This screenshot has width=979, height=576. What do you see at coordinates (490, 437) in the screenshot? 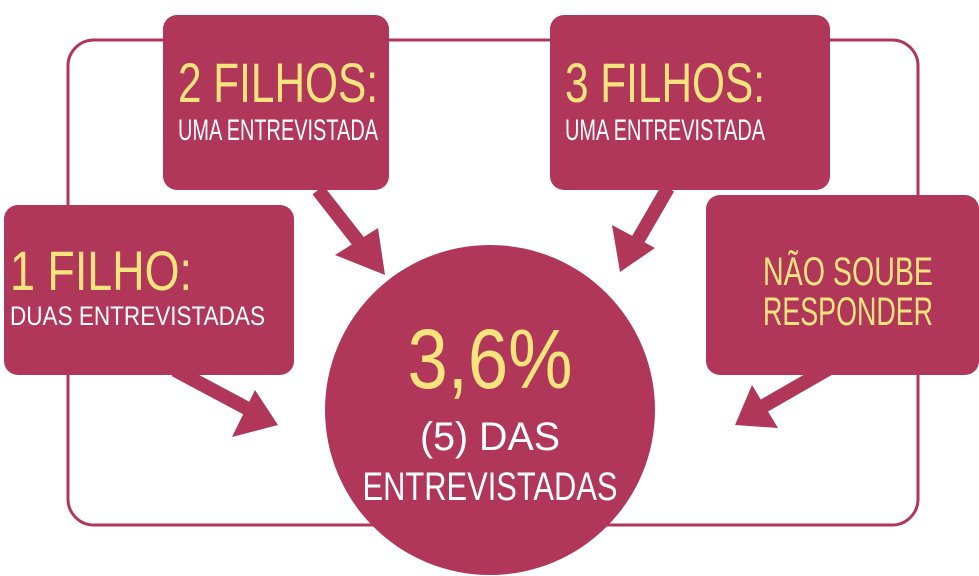
I see `center-line: (5) DAS` at bounding box center [490, 437].